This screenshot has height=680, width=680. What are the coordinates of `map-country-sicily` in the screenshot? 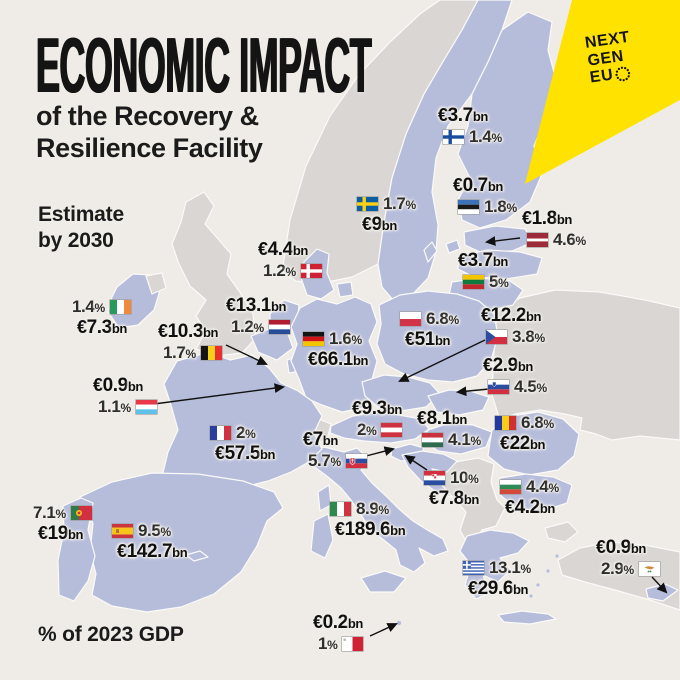 It's located at (383, 581).